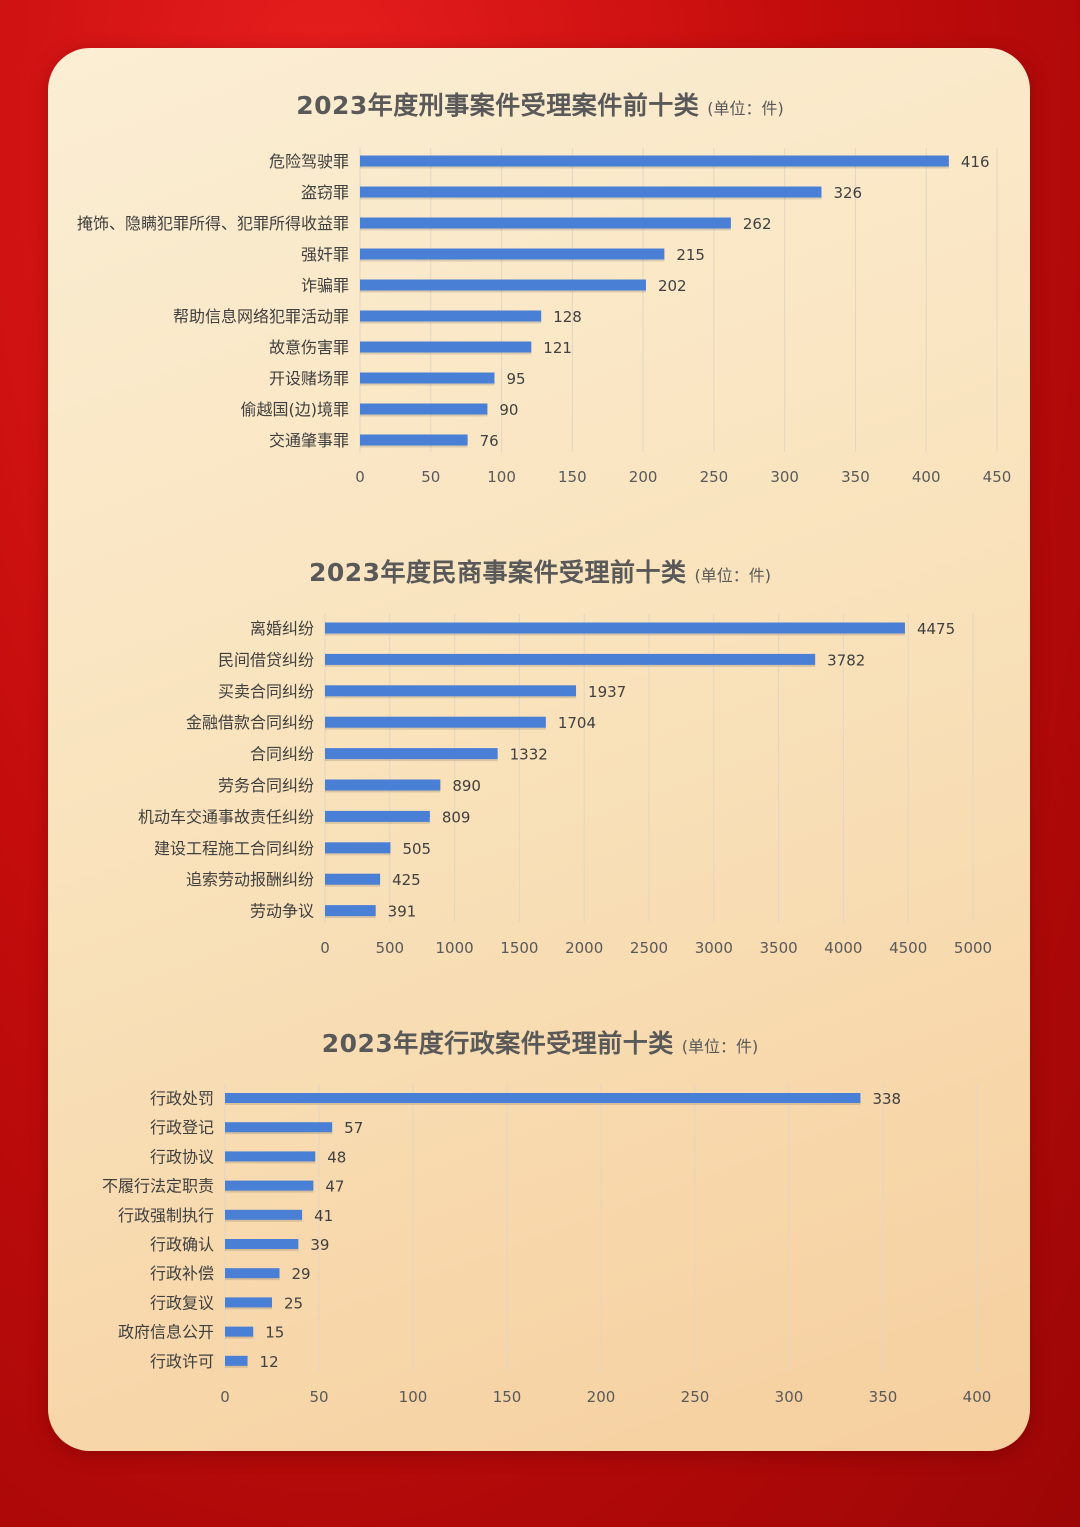 The image size is (1080, 1527). Describe the element at coordinates (690, 255) in the screenshot. I see `data-label: 215` at that location.